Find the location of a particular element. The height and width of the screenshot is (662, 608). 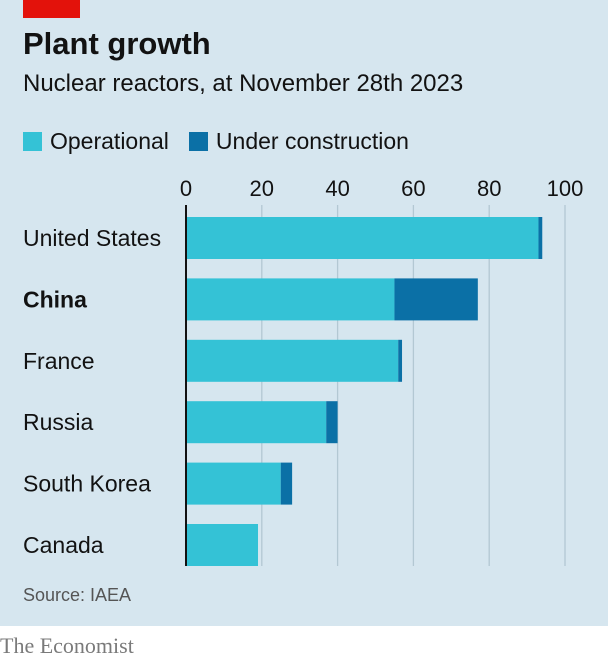

x-tick-label-20: 20 is located at coordinates (262, 188).